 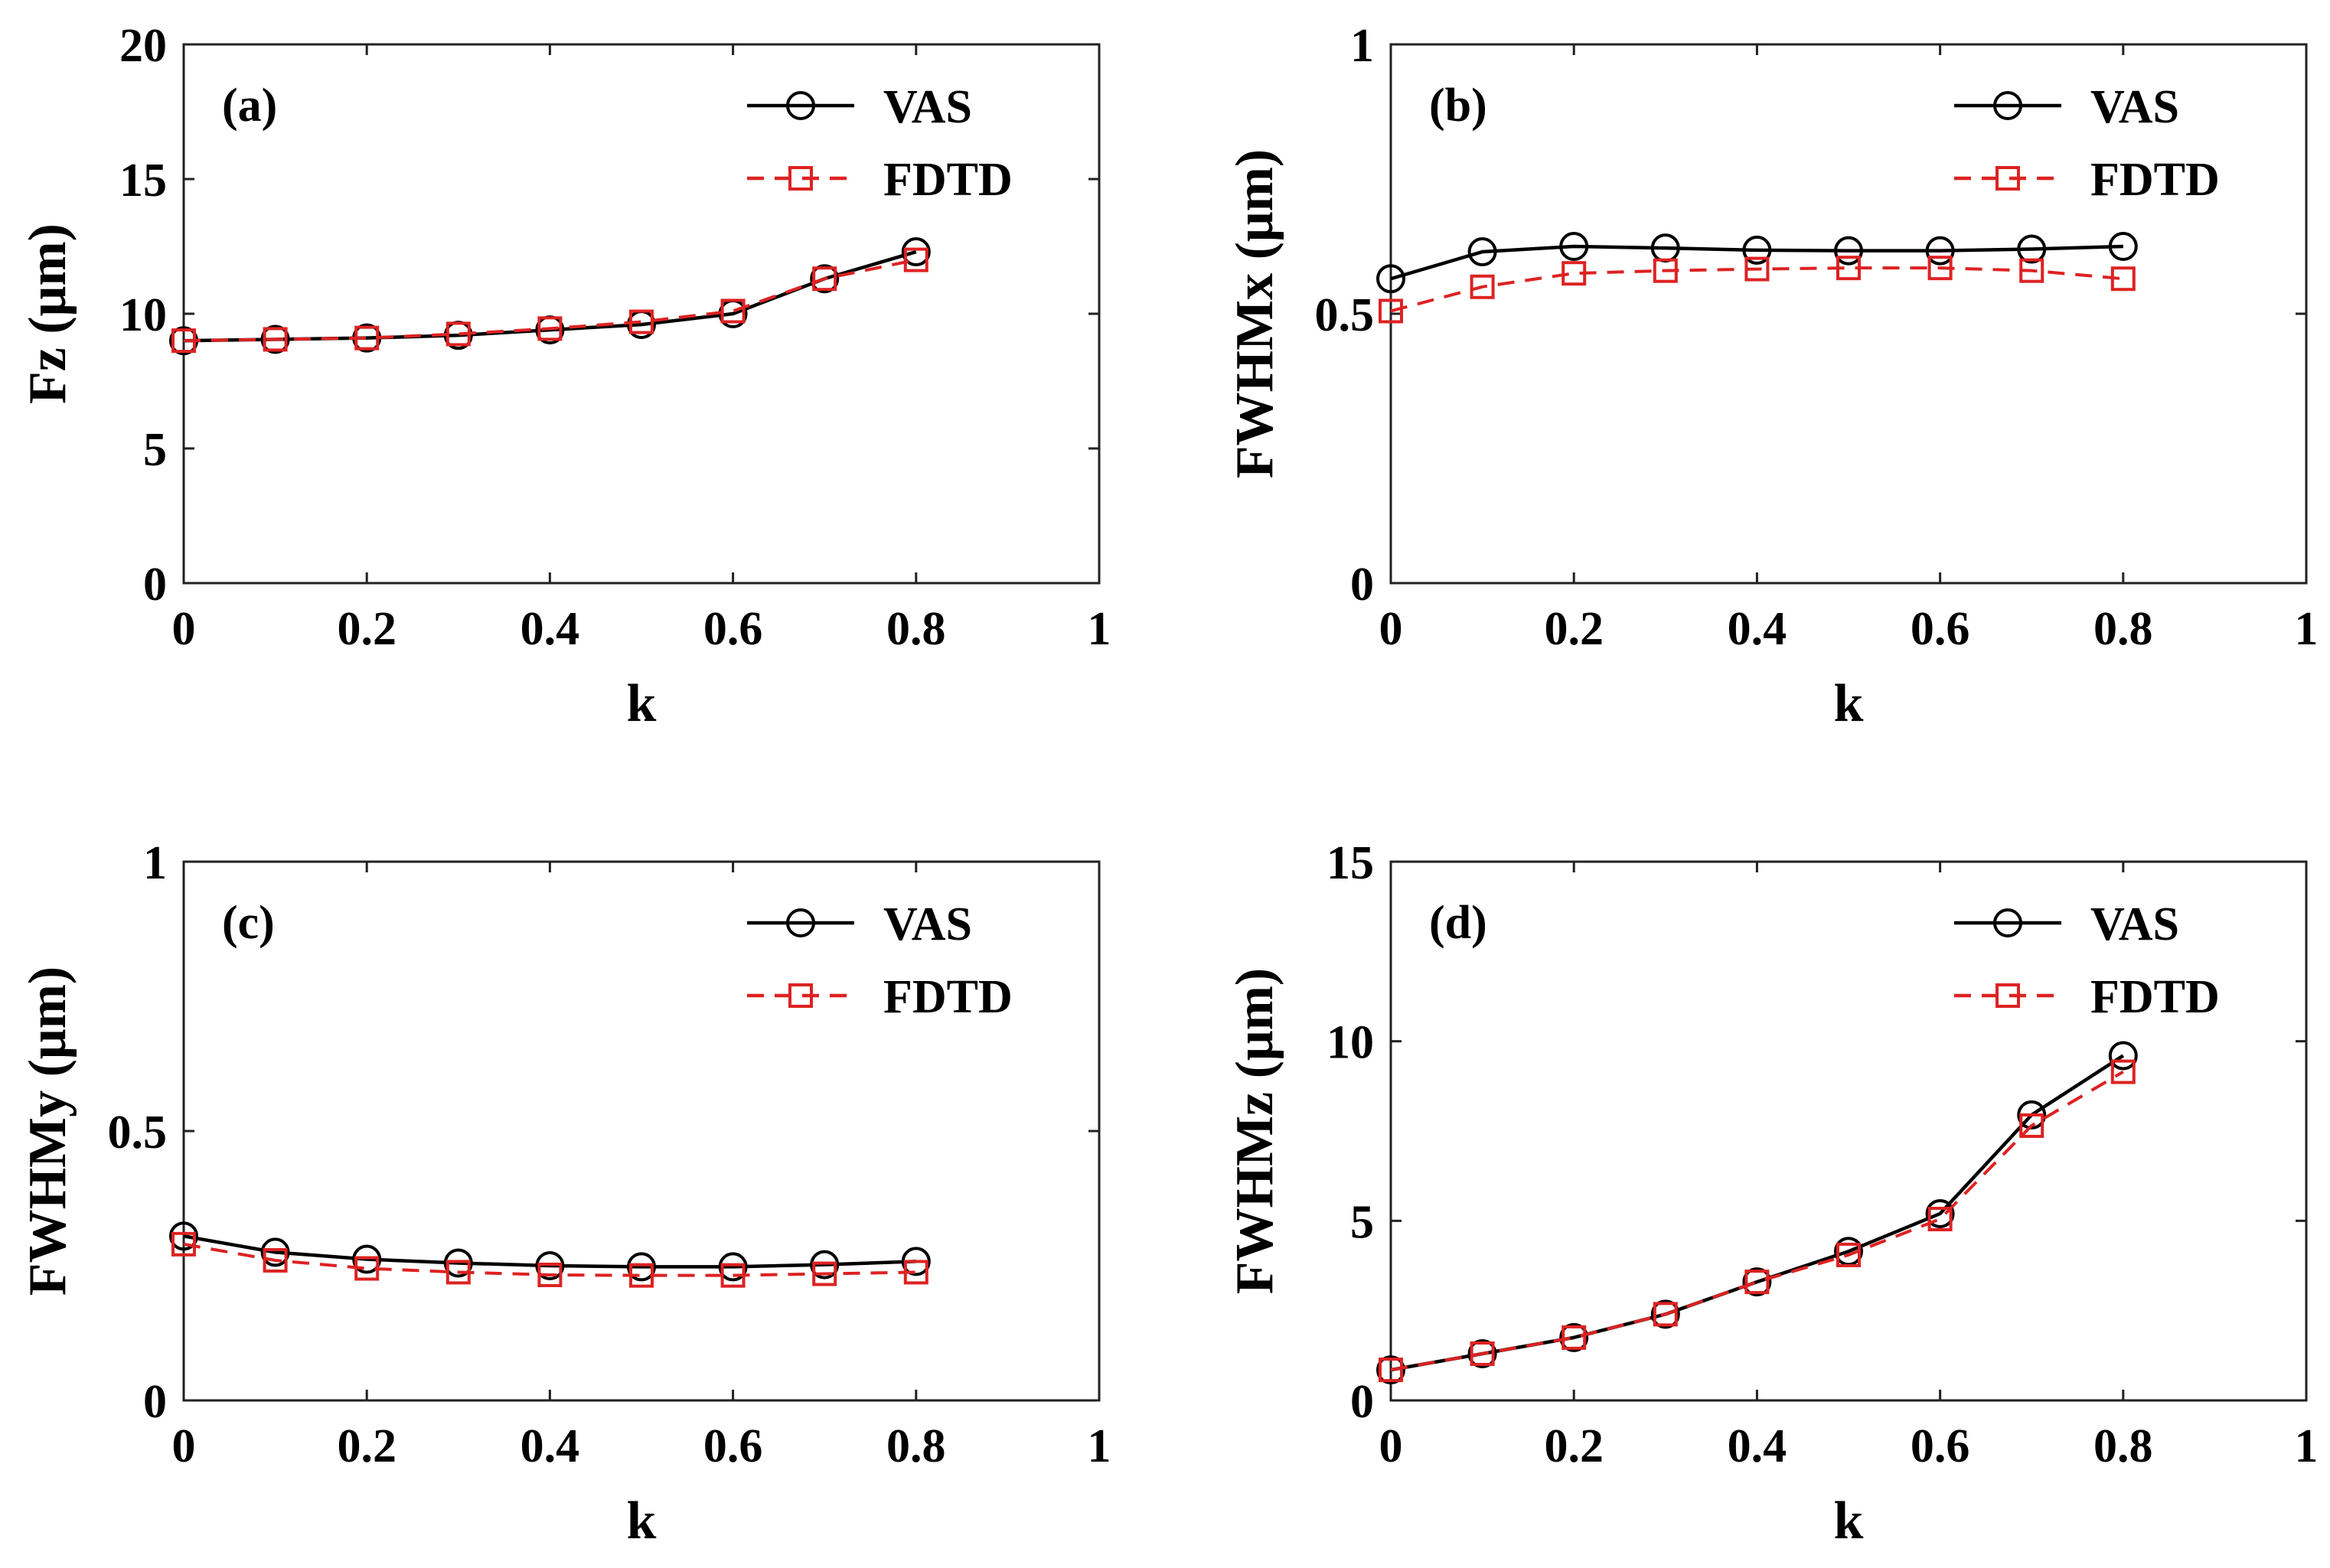 What do you see at coordinates (1345, 315) in the screenshot?
I see `y-tick-label: 0.5` at bounding box center [1345, 315].